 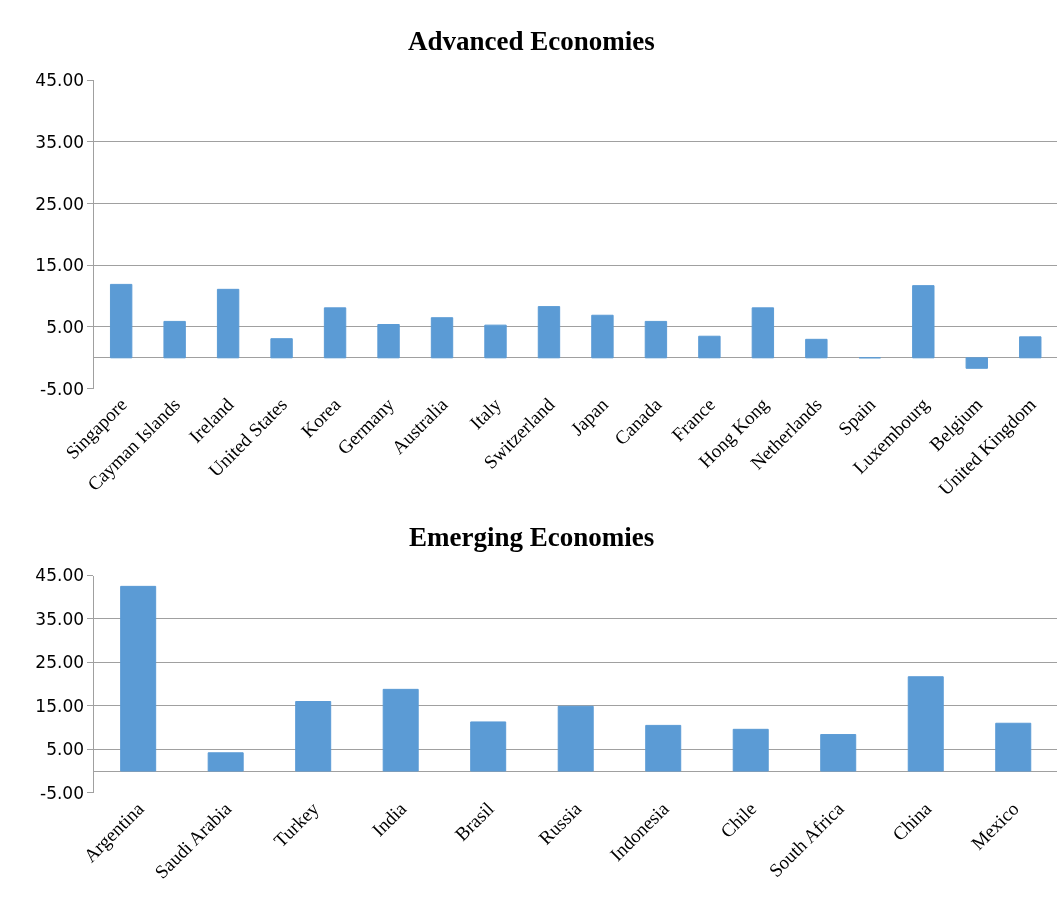 I want to click on x-tick-label: Chile, so click(x=738, y=819).